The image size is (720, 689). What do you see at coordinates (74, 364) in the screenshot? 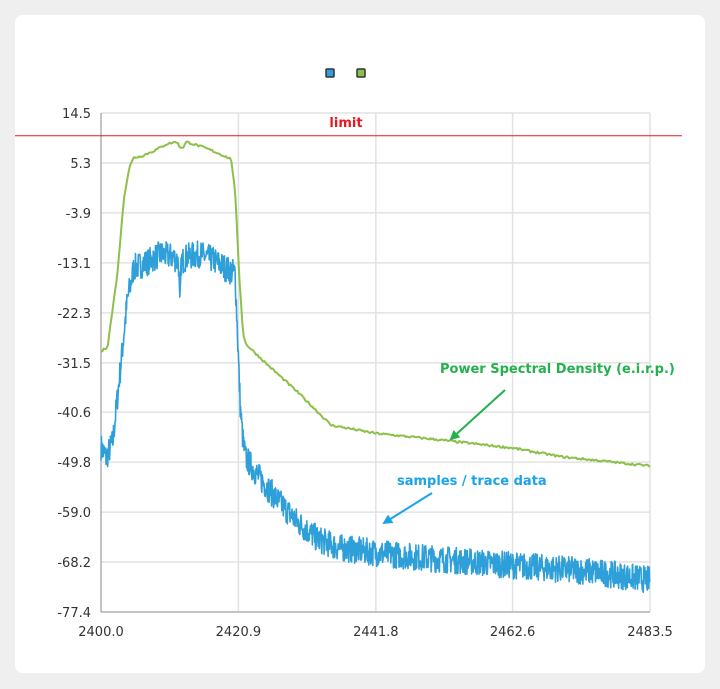
I see `y-tick-label: -31.5` at bounding box center [74, 364].